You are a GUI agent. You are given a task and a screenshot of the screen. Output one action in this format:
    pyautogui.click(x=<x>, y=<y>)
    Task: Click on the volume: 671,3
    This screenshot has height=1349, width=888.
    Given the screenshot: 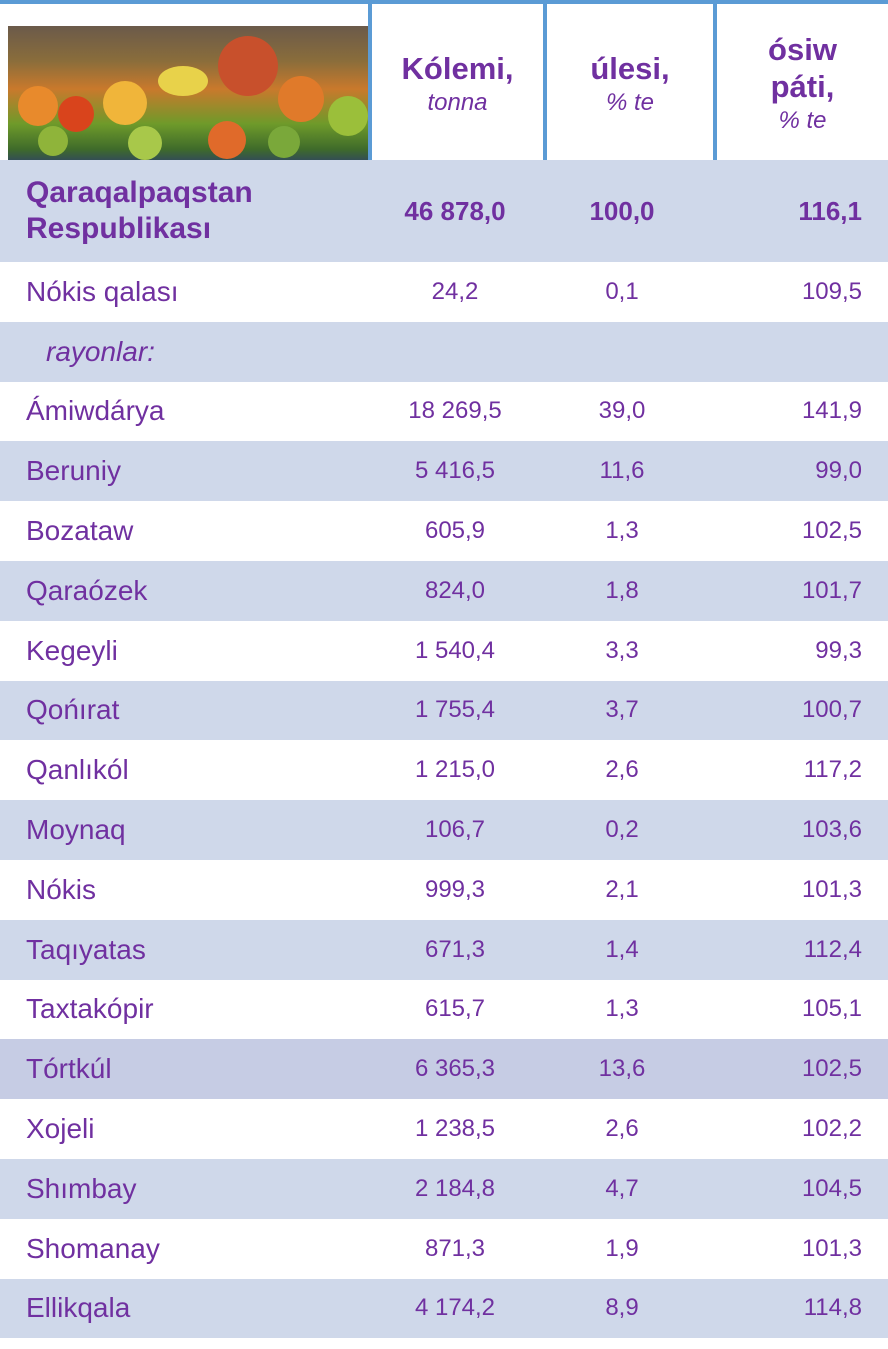 What is the action you would take?
    pyautogui.click(x=455, y=949)
    